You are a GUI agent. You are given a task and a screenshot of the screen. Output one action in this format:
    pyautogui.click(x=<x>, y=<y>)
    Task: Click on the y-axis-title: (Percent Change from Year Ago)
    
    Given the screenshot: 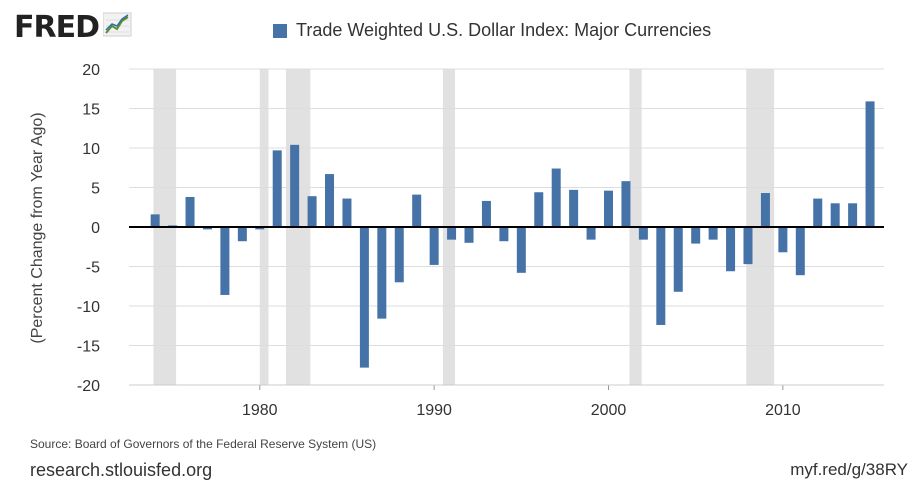 What is the action you would take?
    pyautogui.click(x=37, y=227)
    